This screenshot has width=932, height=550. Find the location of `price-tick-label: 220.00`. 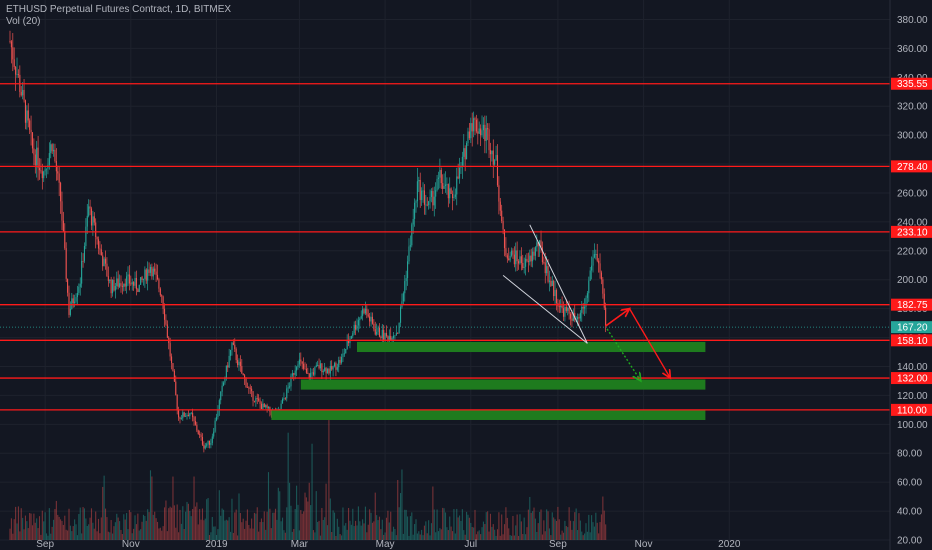

price-tick-label: 220.00 is located at coordinates (912, 251).